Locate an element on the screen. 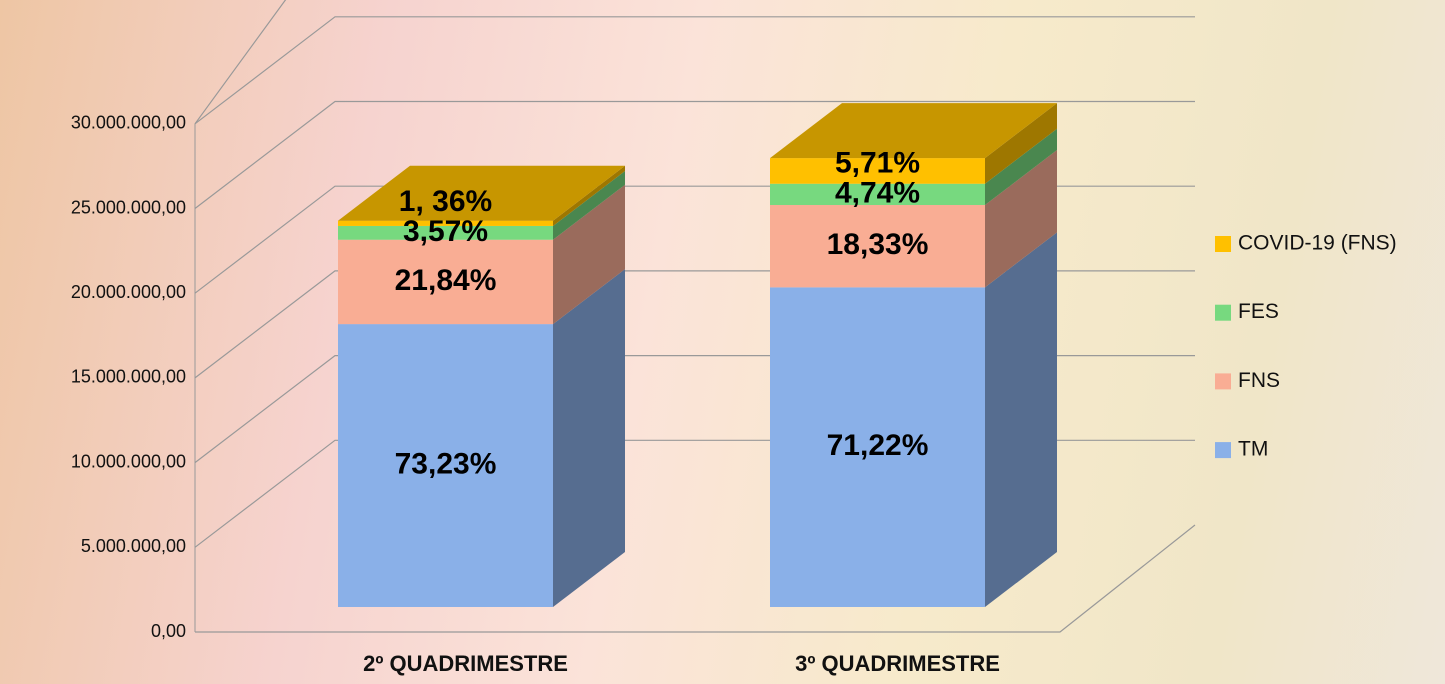 The image size is (1445, 684). legend-label: COVID-19 (FNS) is located at coordinates (1317, 243).